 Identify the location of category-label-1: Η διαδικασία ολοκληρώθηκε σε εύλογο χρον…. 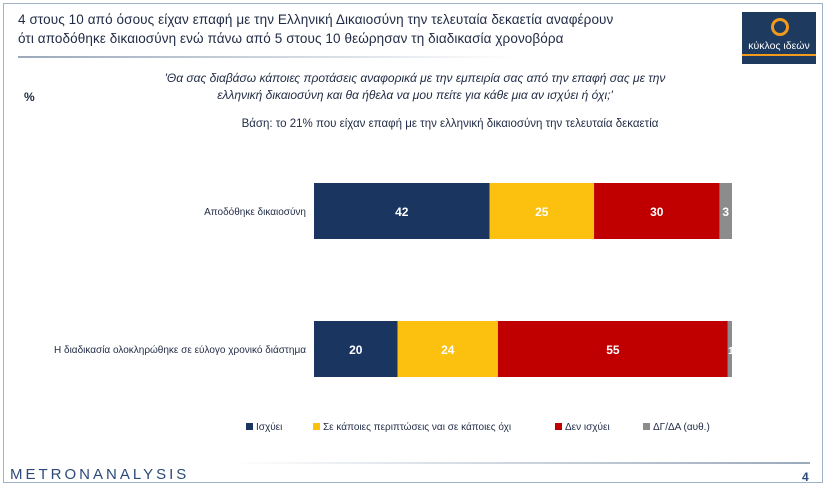
(180, 350).